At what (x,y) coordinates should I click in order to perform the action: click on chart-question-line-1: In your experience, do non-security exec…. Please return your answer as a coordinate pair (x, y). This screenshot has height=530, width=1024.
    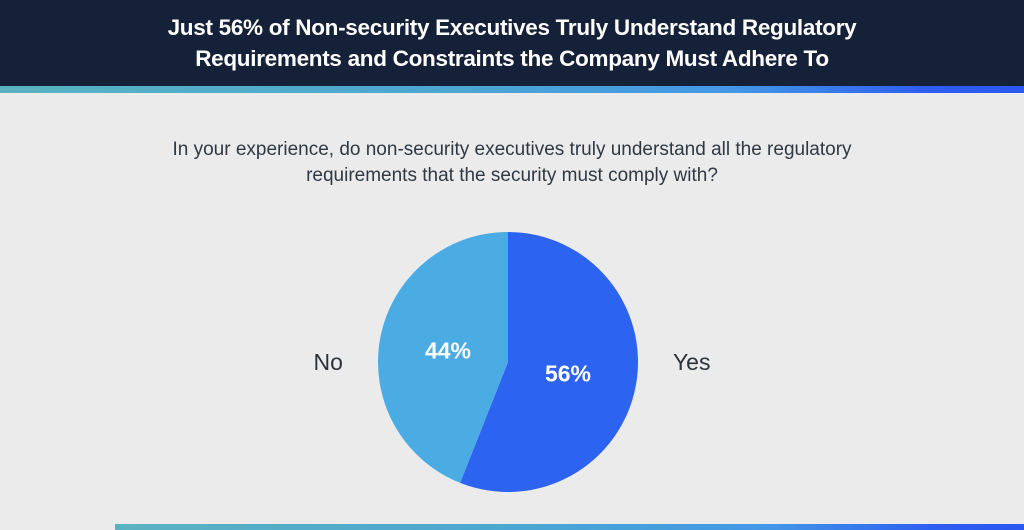
    Looking at the image, I should click on (512, 149).